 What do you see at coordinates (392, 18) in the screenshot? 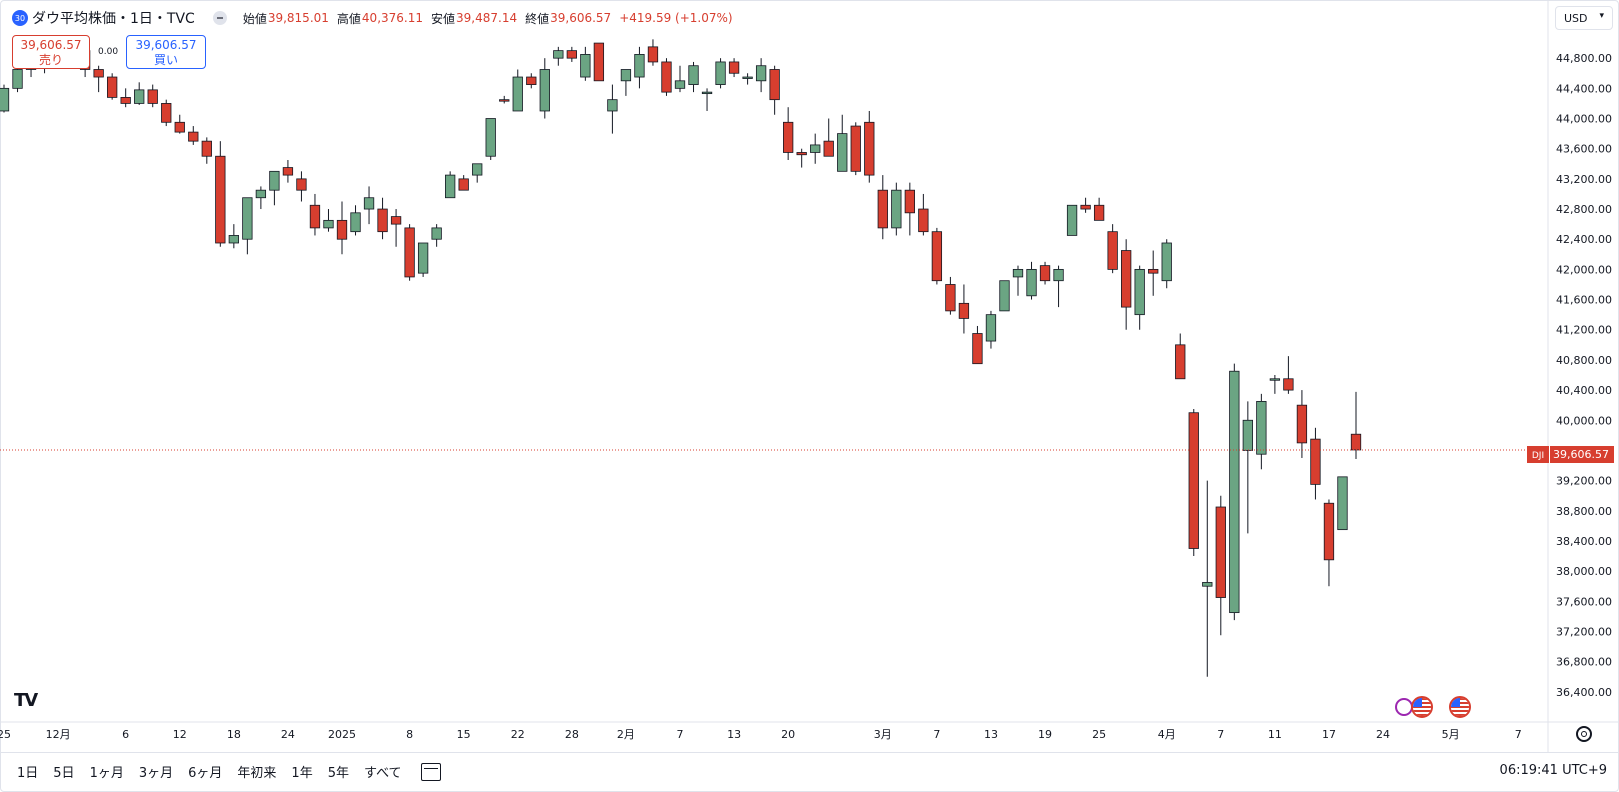
I see `high-value: 40,376.11` at bounding box center [392, 18].